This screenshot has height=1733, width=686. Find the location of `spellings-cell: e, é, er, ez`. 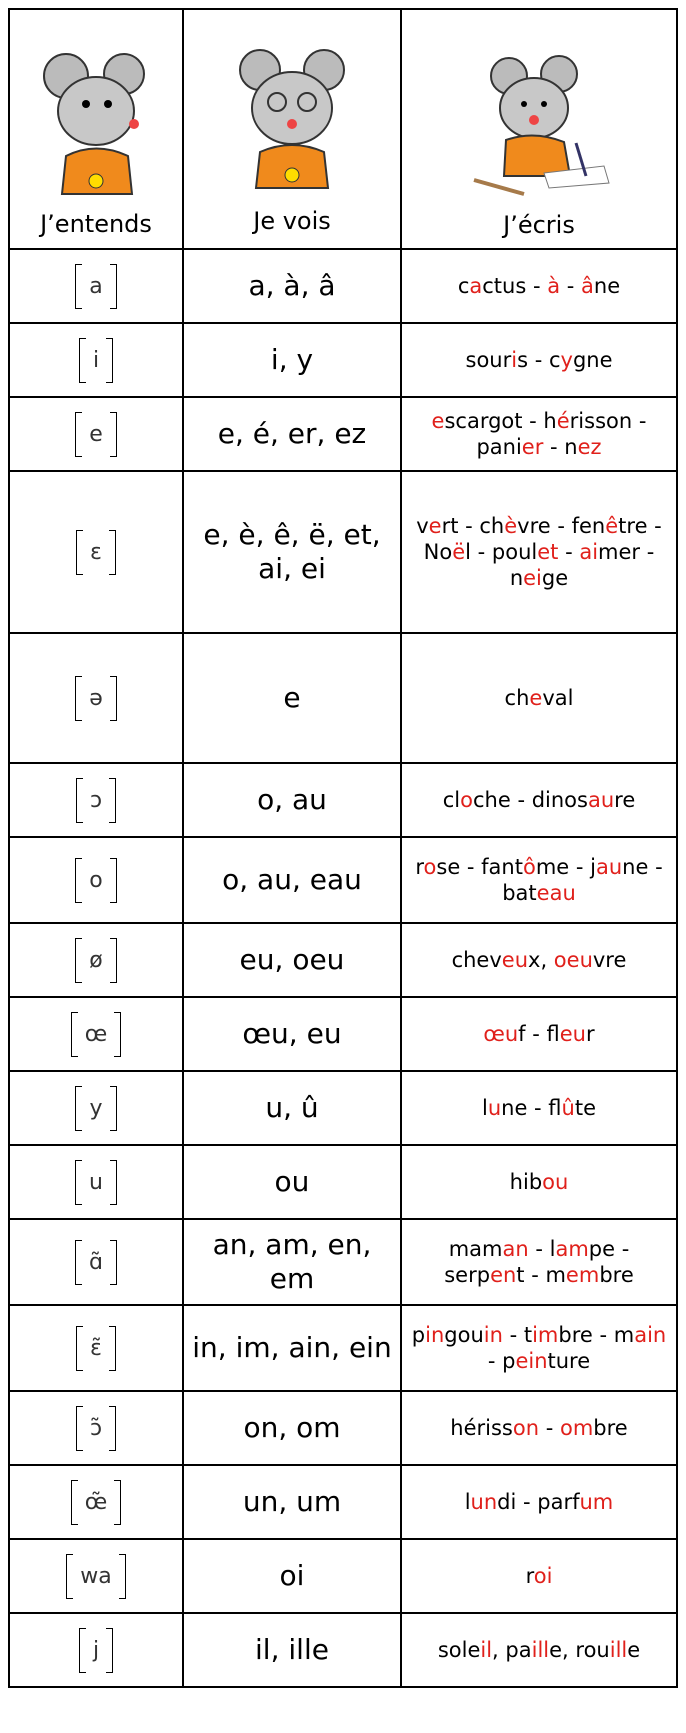

spellings-cell: e, é, er, ez is located at coordinates (292, 434).